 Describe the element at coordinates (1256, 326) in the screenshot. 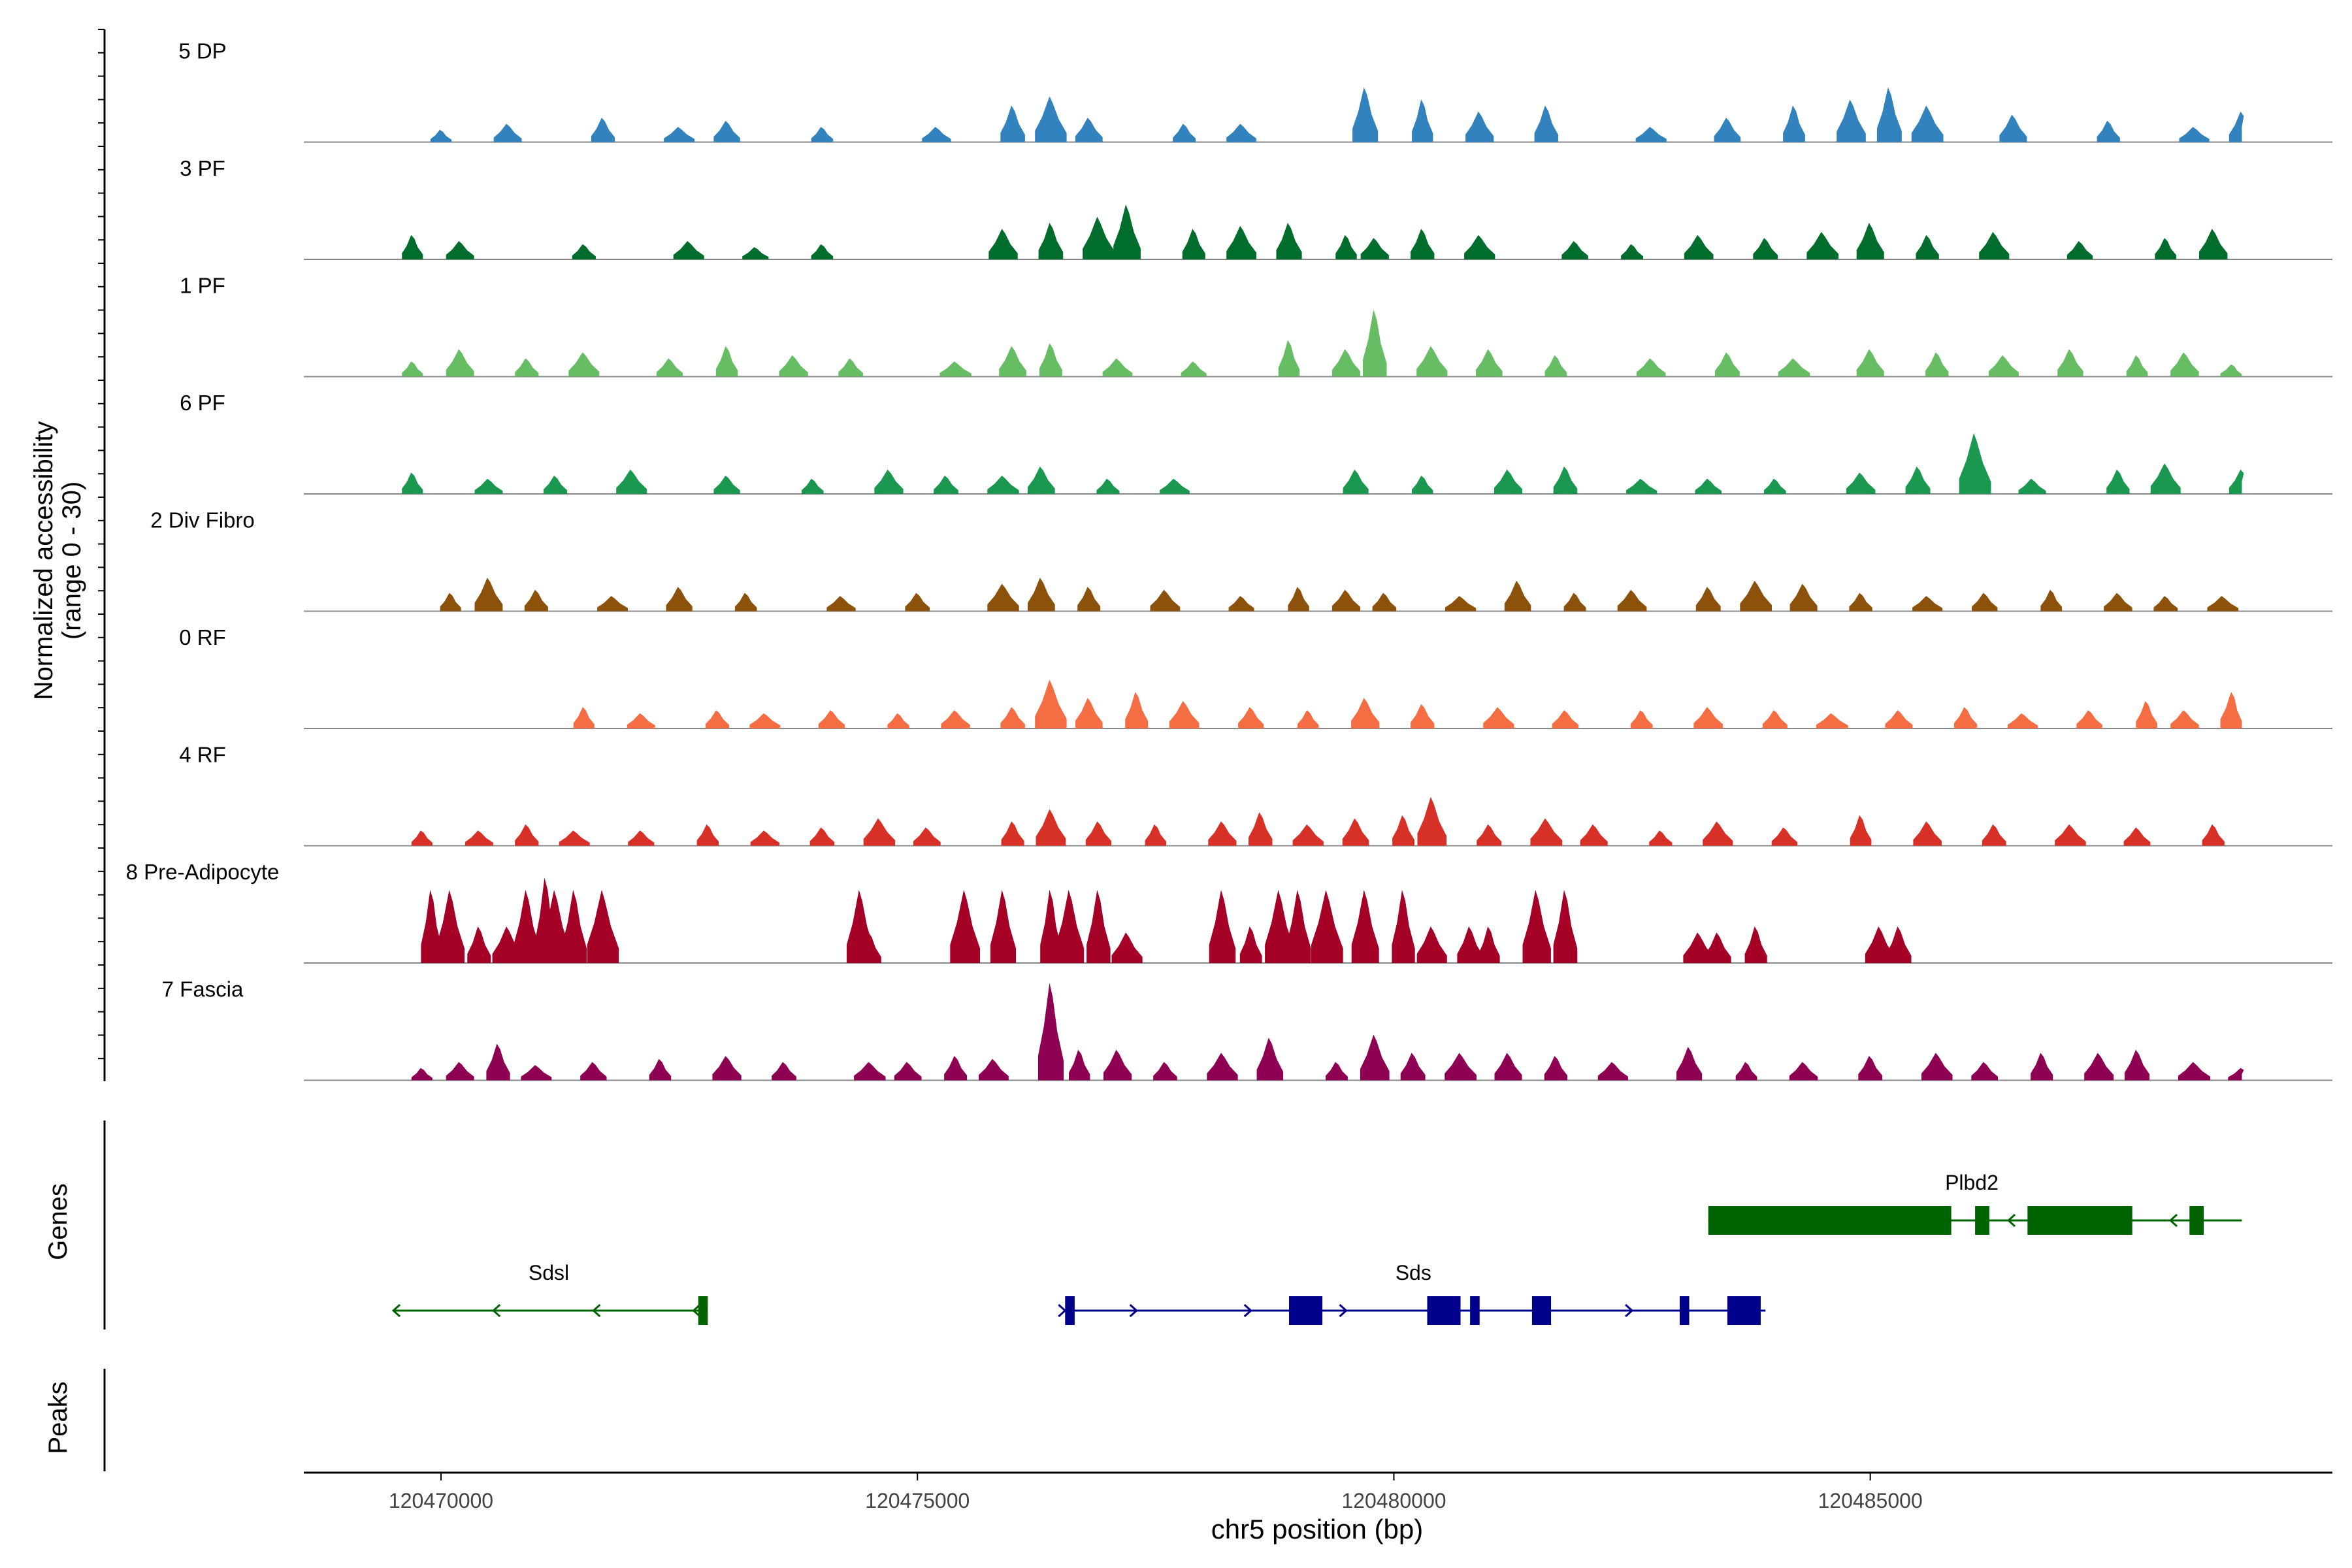

I see `track-1-pf: 1 PF` at that location.